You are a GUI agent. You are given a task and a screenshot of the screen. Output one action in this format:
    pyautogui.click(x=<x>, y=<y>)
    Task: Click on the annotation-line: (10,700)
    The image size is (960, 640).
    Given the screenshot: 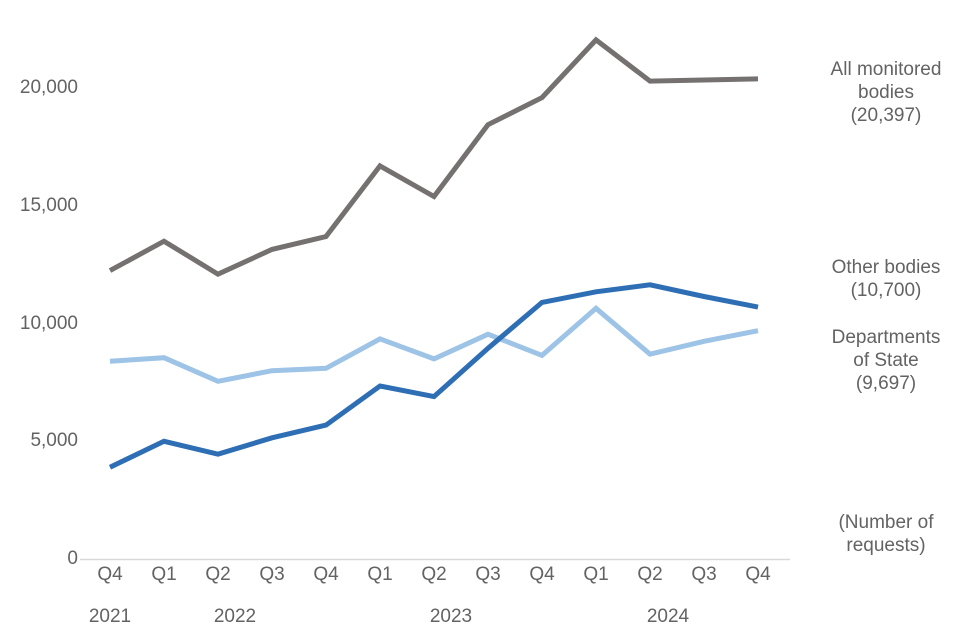 What is the action you would take?
    pyautogui.click(x=886, y=290)
    